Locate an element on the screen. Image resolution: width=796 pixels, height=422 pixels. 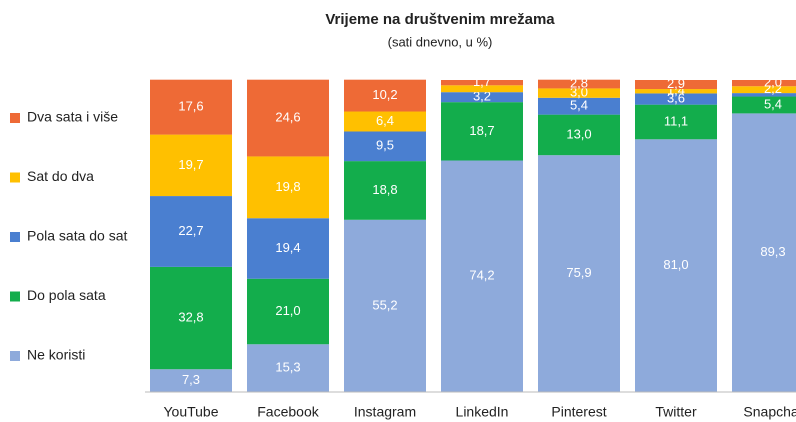
data-label: 9,5 is located at coordinates (385, 145).